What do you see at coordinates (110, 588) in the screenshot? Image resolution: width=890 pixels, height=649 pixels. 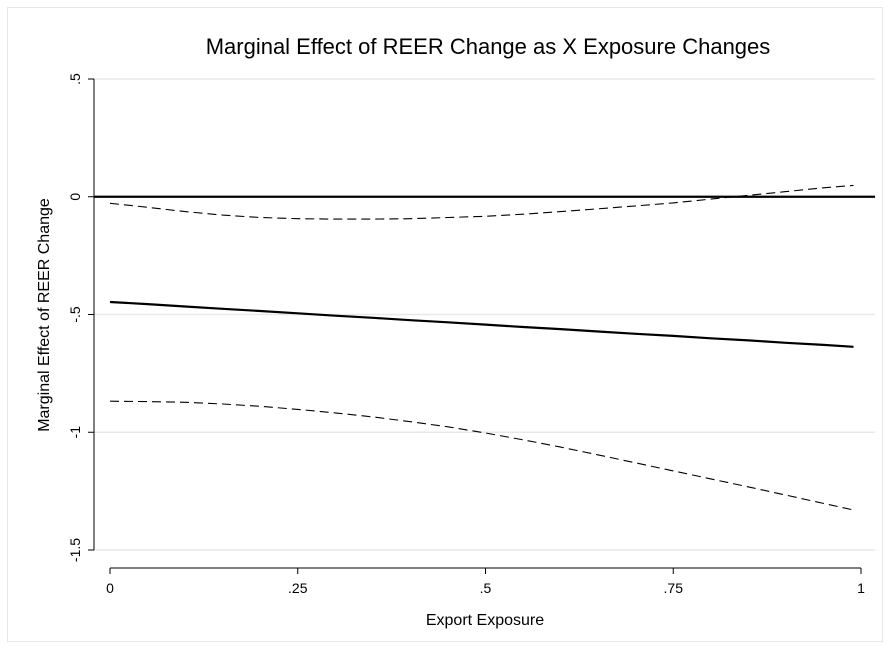 I see `x-tick-label: 0` at bounding box center [110, 588].